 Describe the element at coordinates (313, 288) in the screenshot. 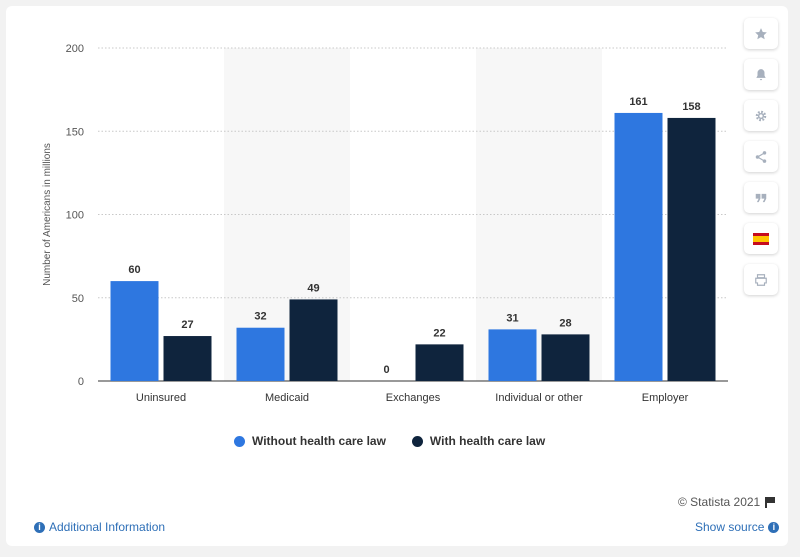

I see `data-label: 49` at that location.